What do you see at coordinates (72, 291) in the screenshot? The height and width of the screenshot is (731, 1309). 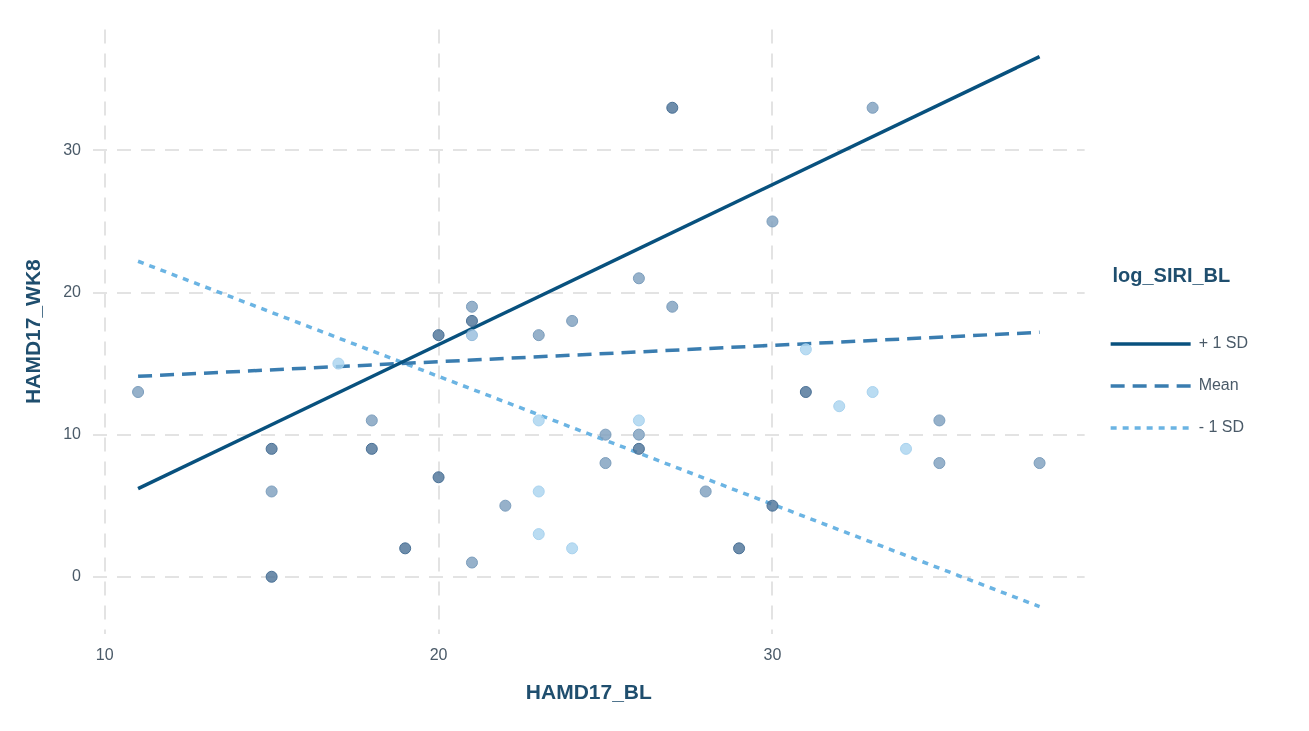 I see `y-tick-label: 20` at bounding box center [72, 291].